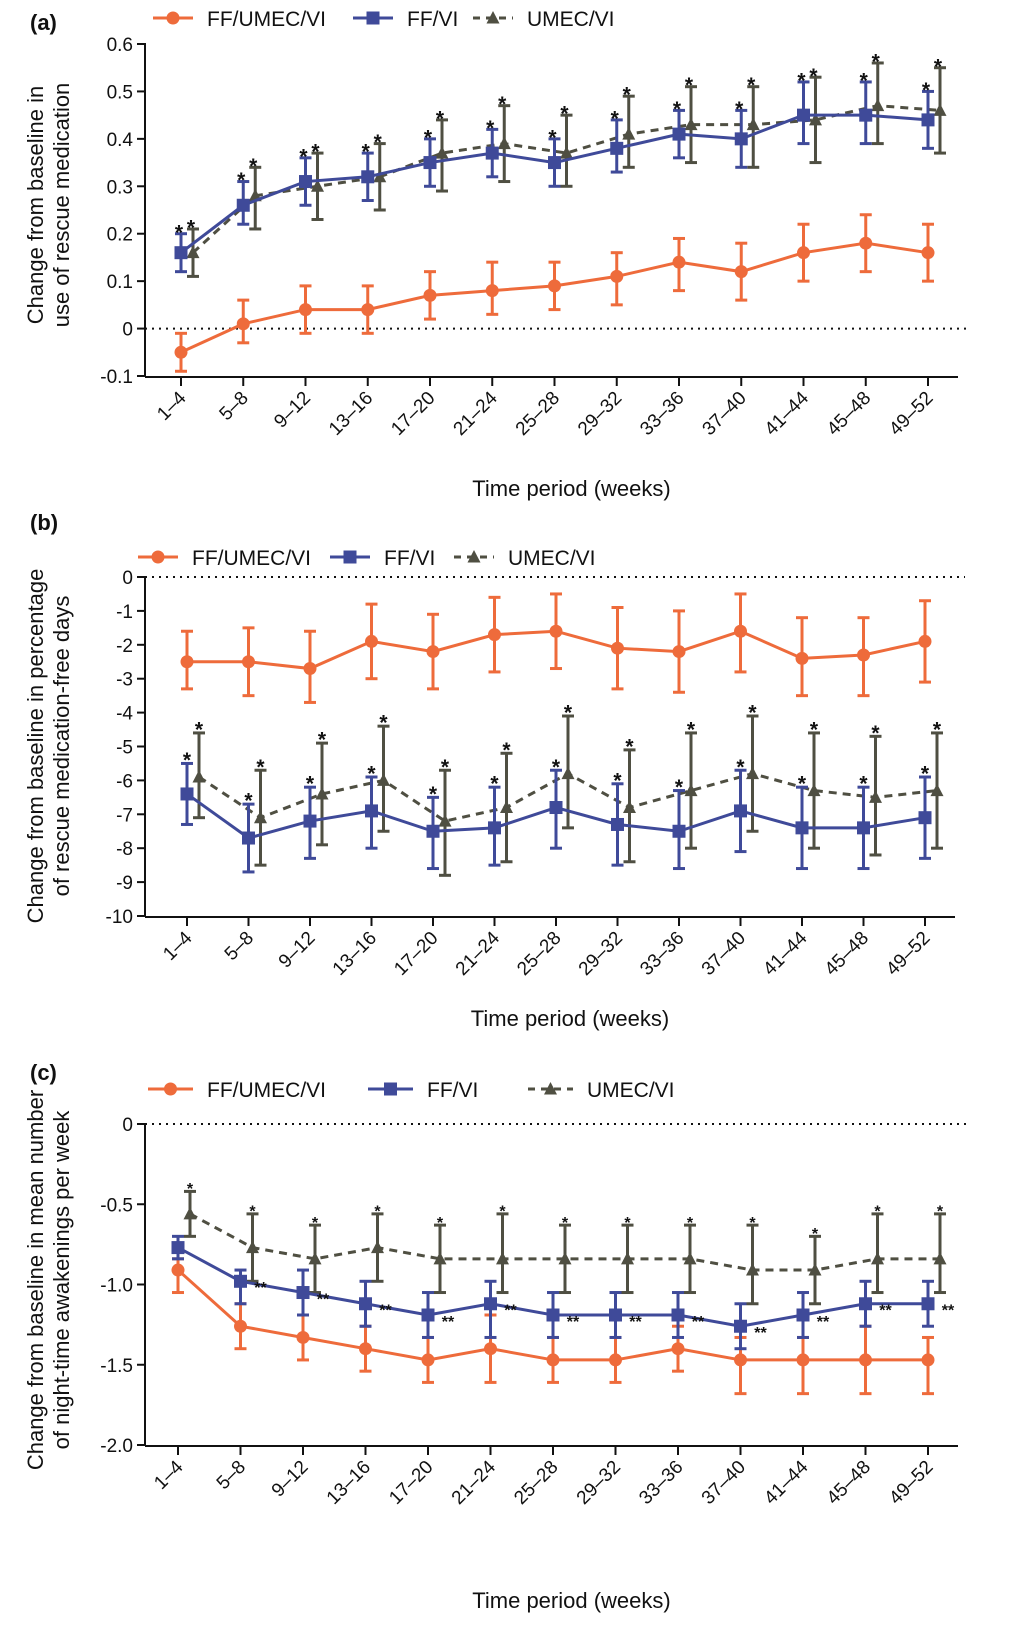  I want to click on legend-item-umec-vi: UMEC/VI, so click(544, 19).